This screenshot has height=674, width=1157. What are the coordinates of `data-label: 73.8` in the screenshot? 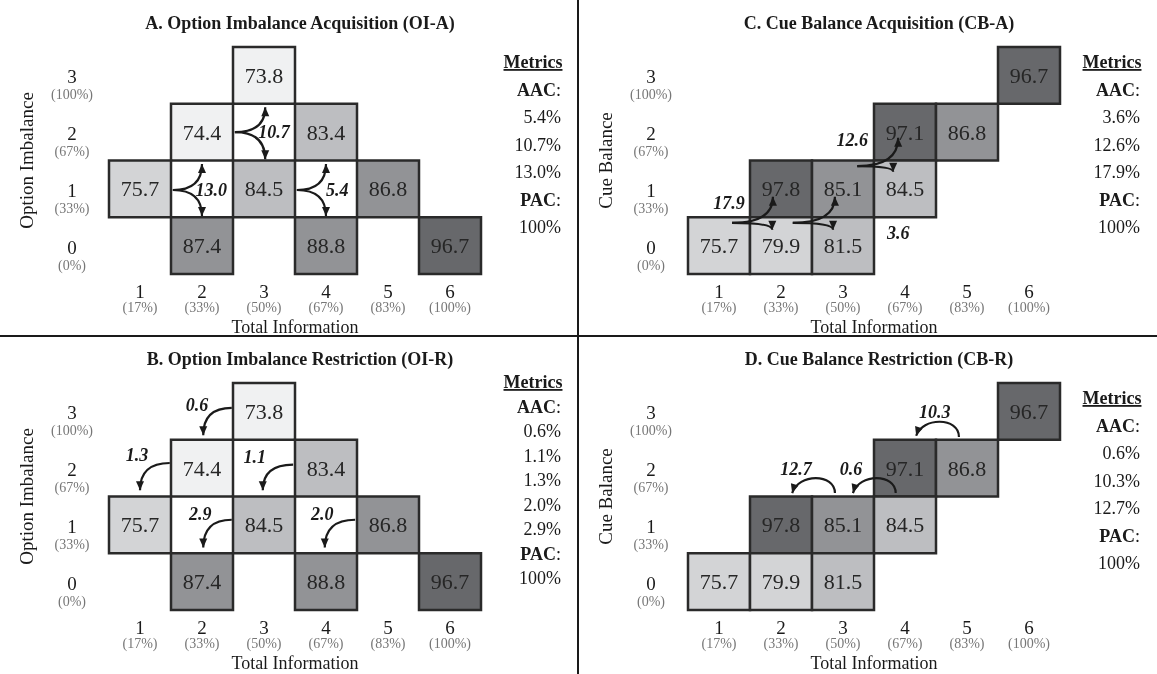 It's located at (264, 411).